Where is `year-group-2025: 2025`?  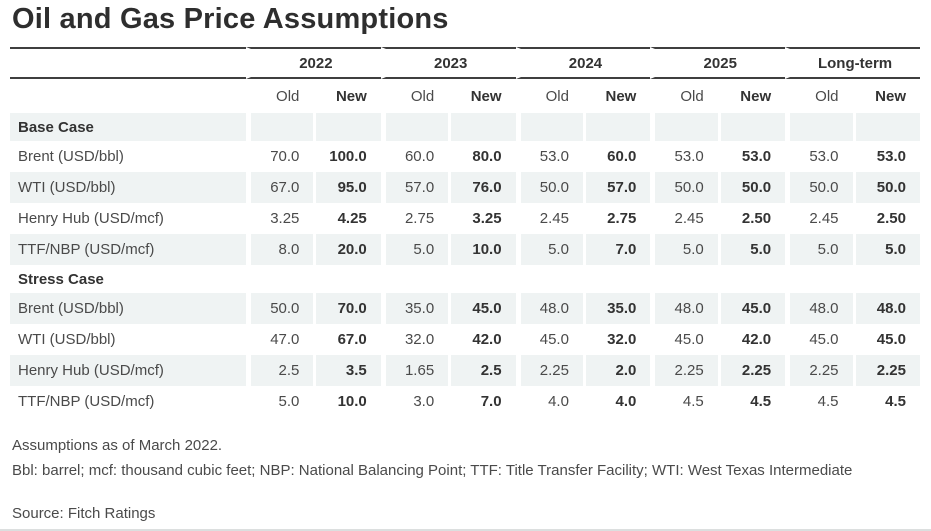
year-group-2025: 2025 is located at coordinates (718, 63).